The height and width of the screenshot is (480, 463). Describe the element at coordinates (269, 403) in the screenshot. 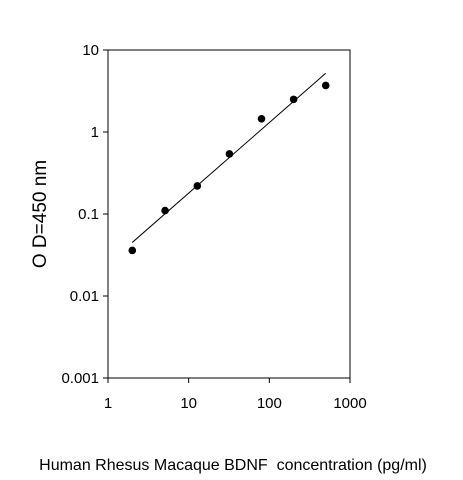

I see `x-tick-label: 100` at that location.